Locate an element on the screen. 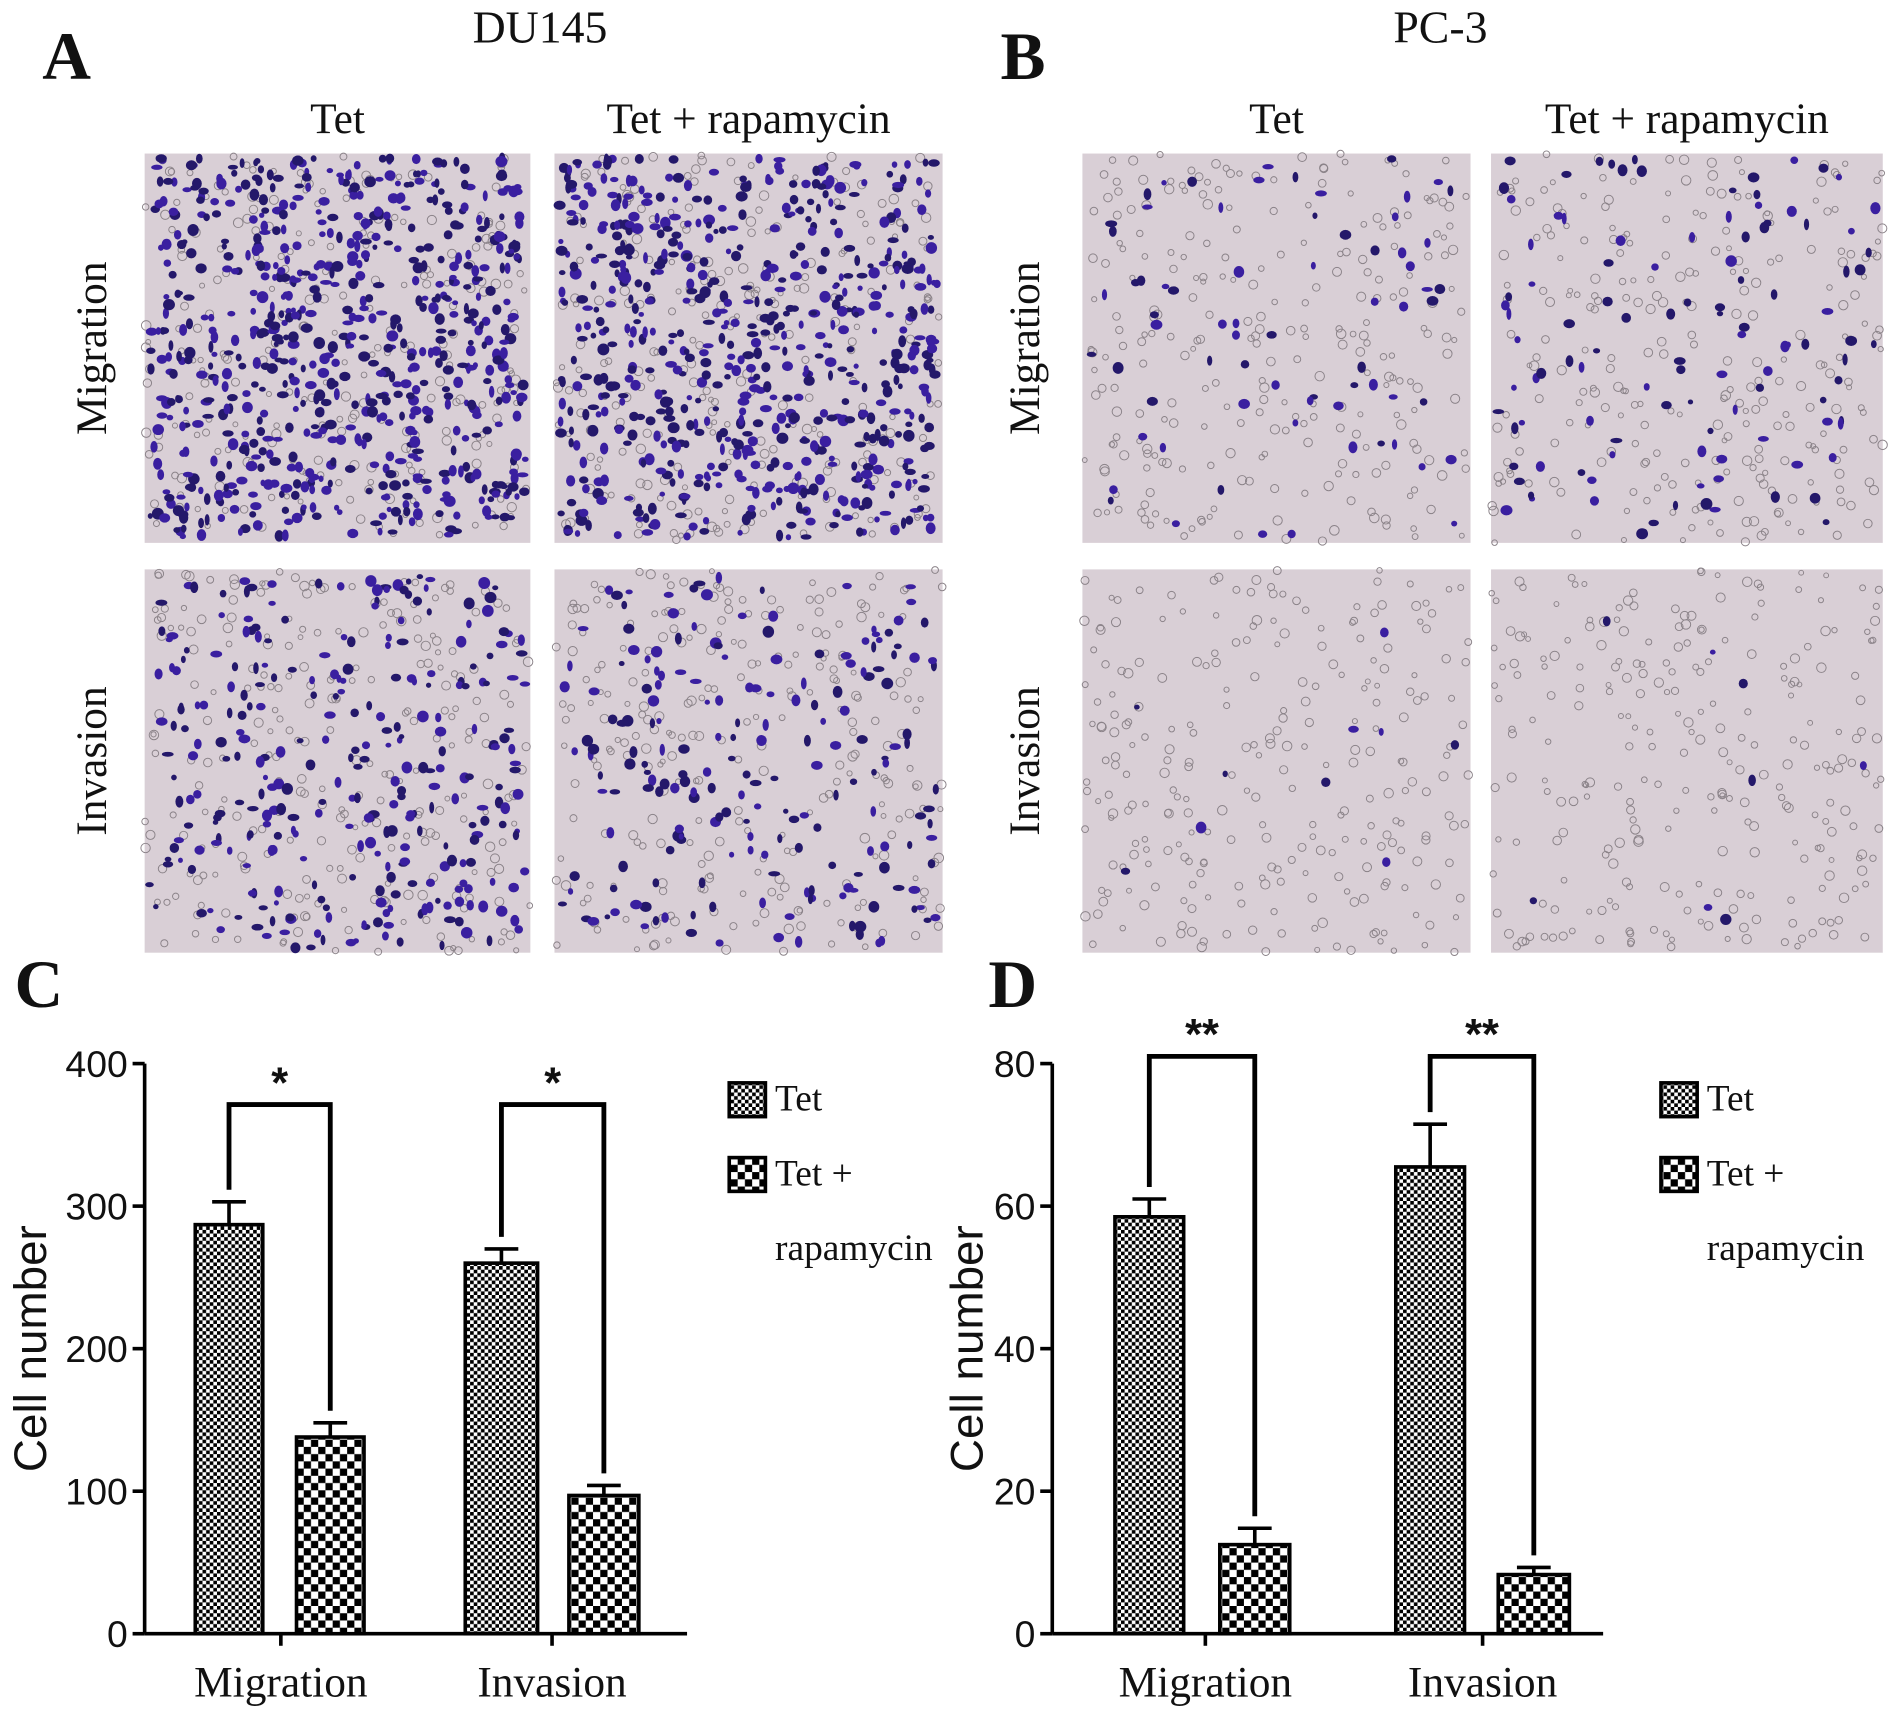  bar is located at coordinates (330, 1535).